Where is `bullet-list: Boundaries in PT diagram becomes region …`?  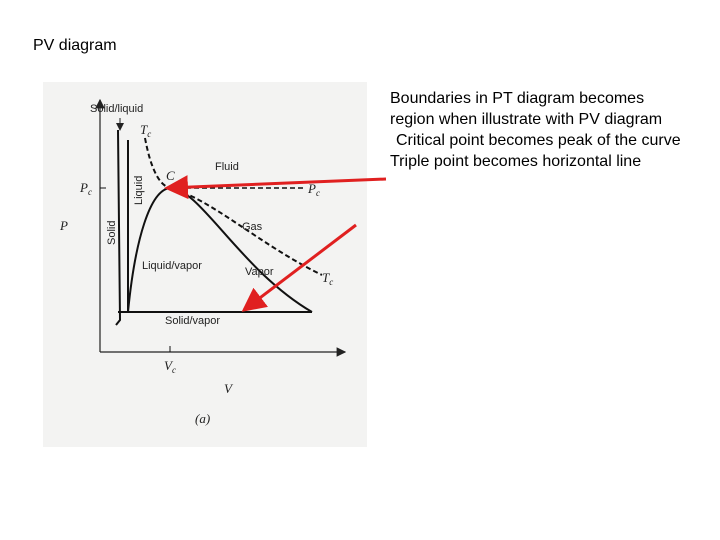 bullet-list: Boundaries in PT diagram becomes region … is located at coordinates (540, 130).